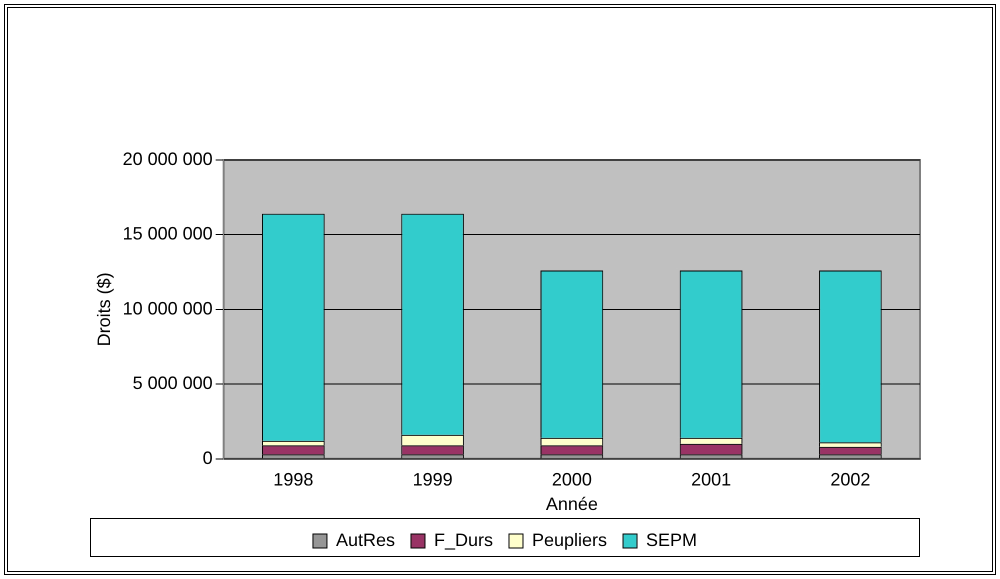  What do you see at coordinates (172, 383) in the screenshot?
I see `y-tick-label: 5 000 000` at bounding box center [172, 383].